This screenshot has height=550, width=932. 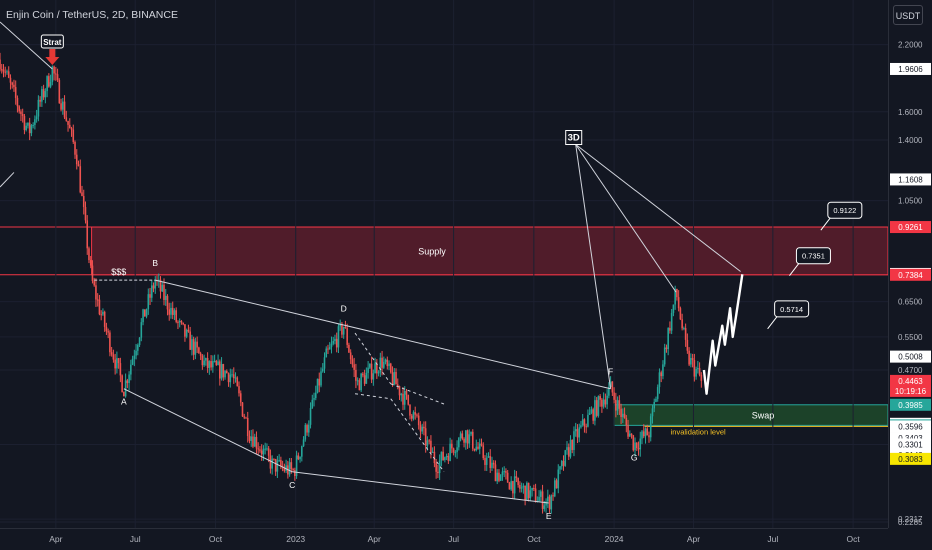 I want to click on fan-label-box, so click(x=574, y=138).